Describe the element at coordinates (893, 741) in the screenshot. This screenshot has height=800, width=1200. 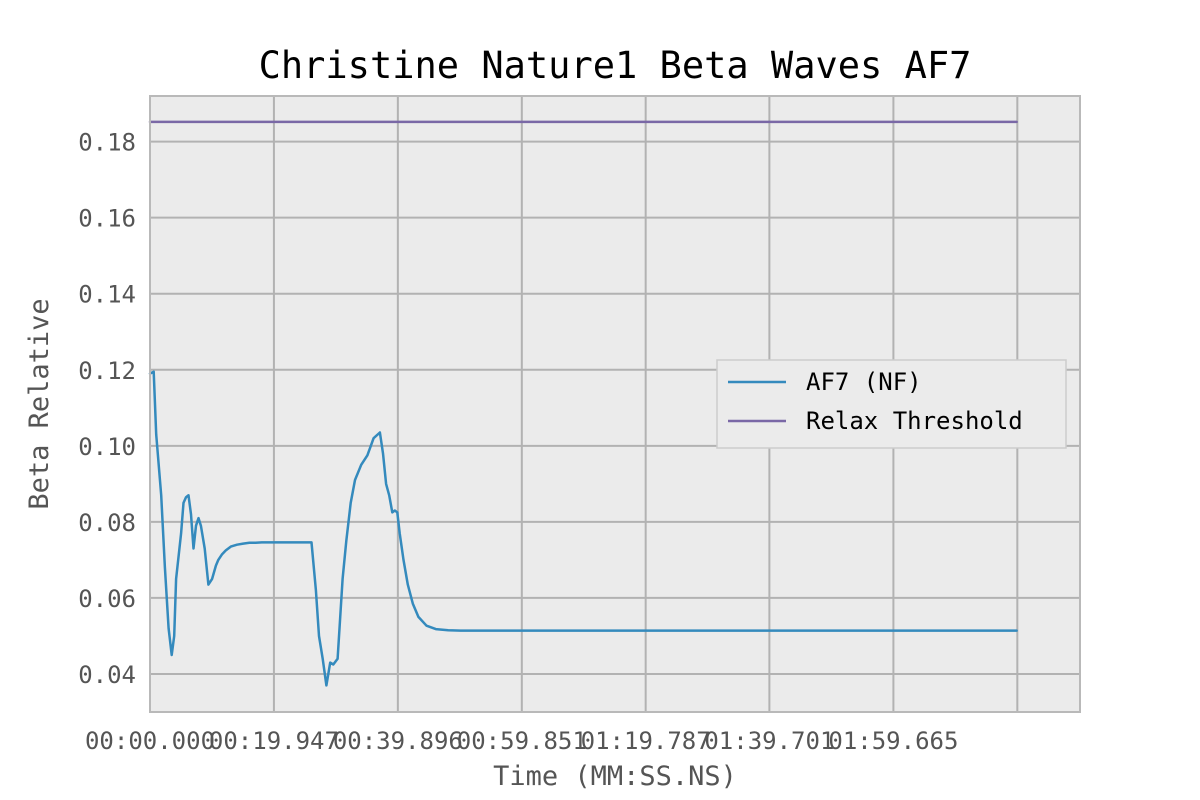
I see `x-tick-label: 01:59.665` at that location.